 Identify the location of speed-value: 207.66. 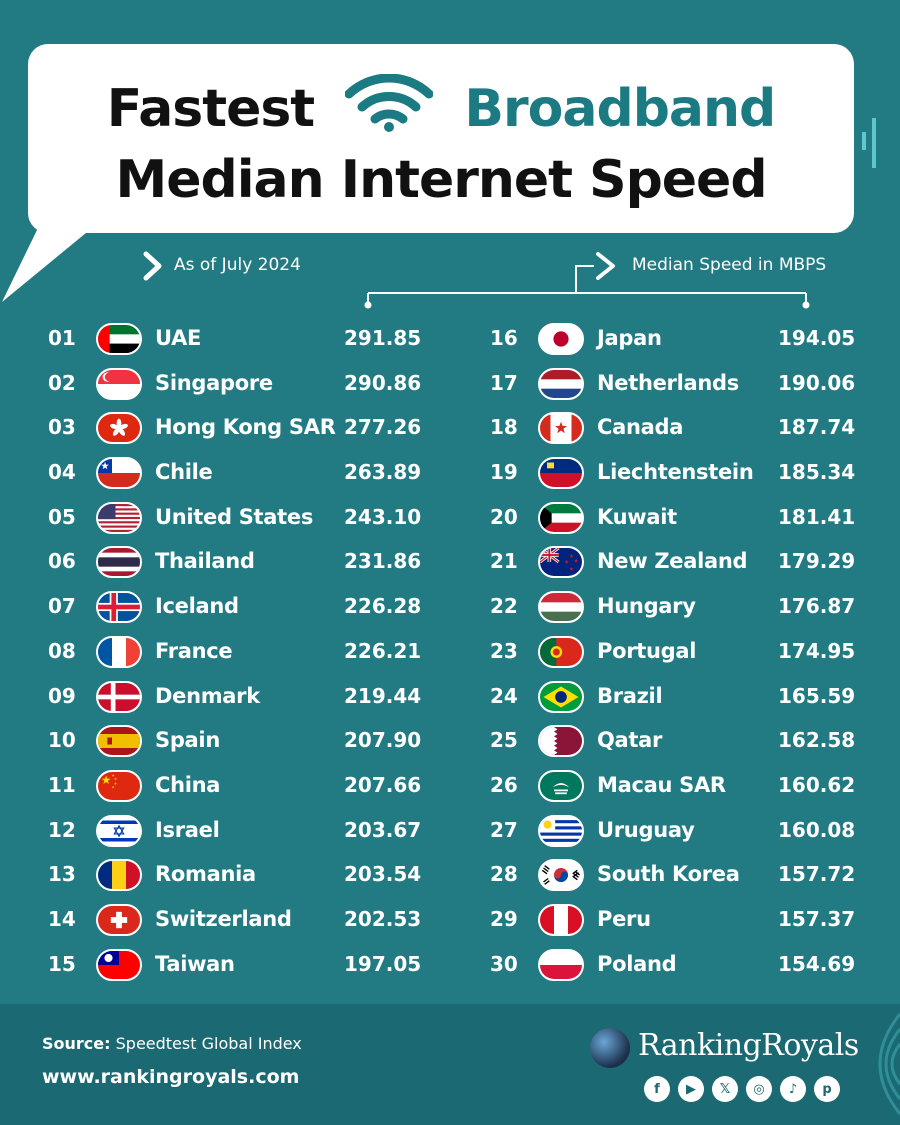
(383, 784).